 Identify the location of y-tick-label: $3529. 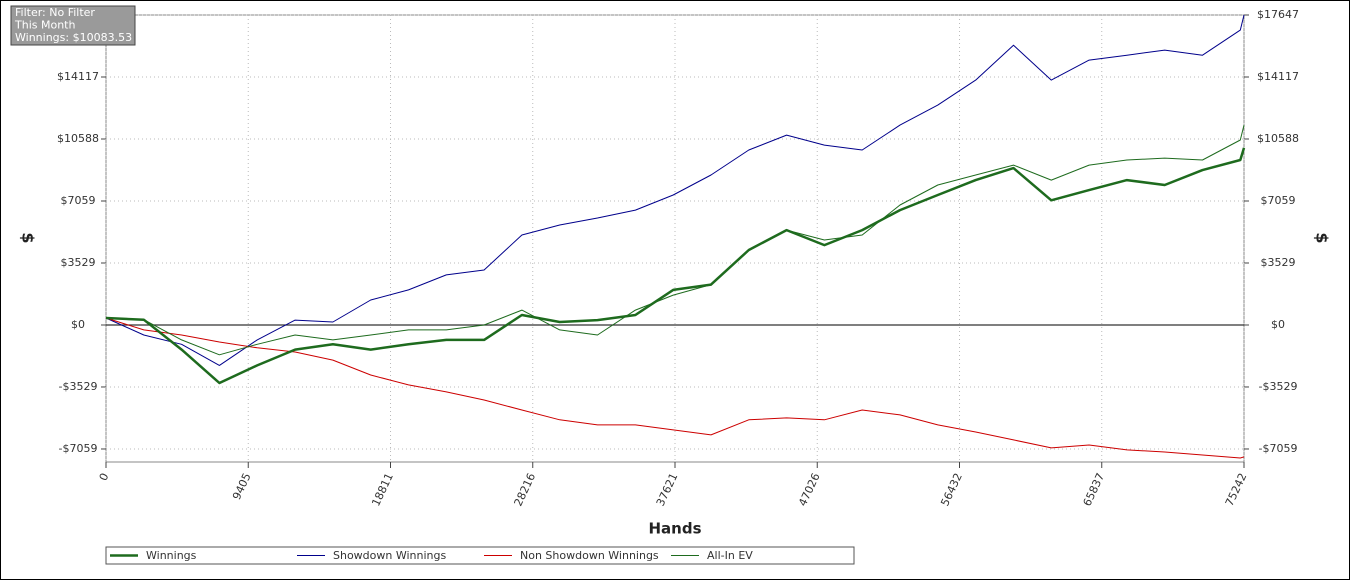
(78, 262).